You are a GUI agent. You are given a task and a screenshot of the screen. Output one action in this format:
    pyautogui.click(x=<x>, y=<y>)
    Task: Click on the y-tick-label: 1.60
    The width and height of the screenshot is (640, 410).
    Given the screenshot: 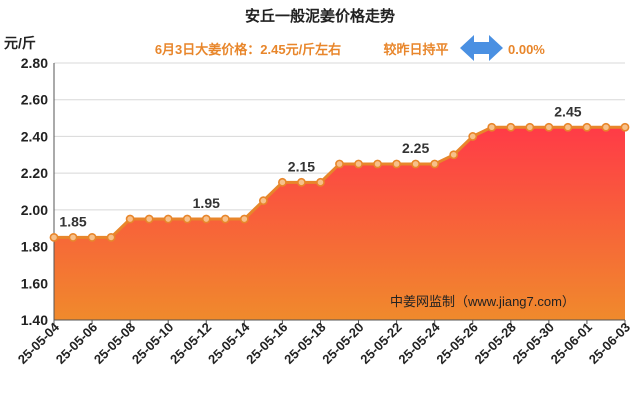 What is the action you would take?
    pyautogui.click(x=34, y=283)
    